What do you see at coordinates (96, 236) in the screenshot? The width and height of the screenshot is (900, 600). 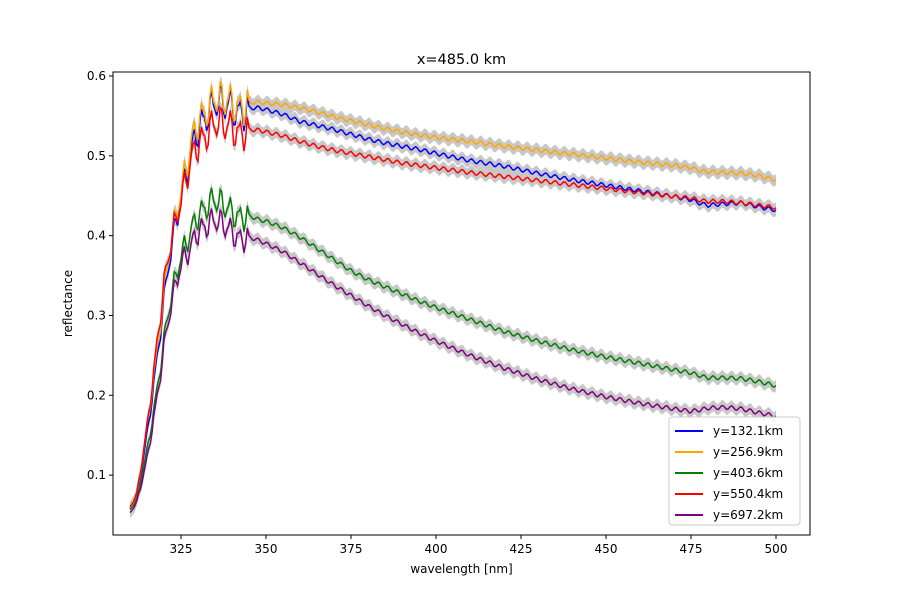 I see `y-tick-label: 0.4` at bounding box center [96, 236].